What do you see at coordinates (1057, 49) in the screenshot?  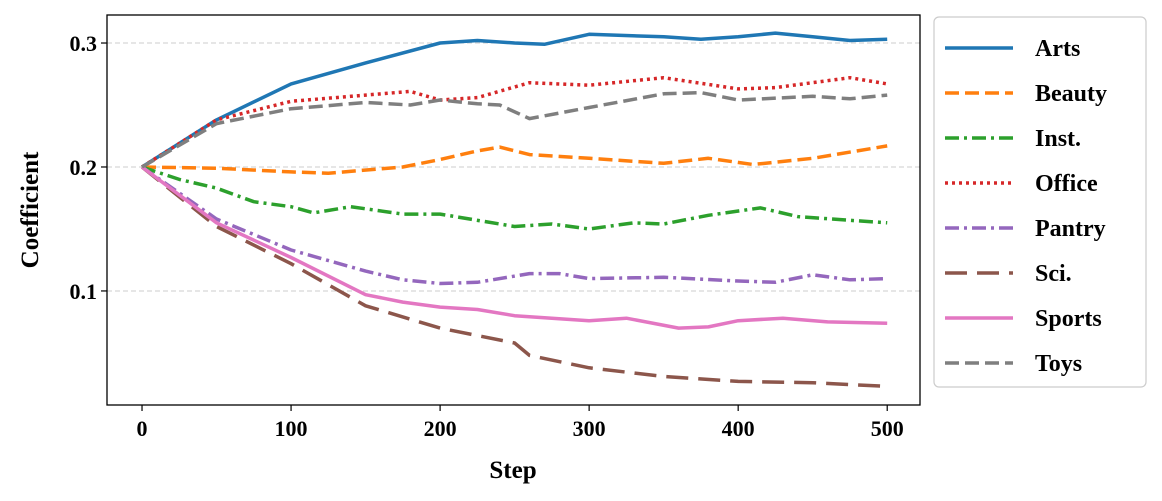 I see `legend-label: Arts` at bounding box center [1057, 49].